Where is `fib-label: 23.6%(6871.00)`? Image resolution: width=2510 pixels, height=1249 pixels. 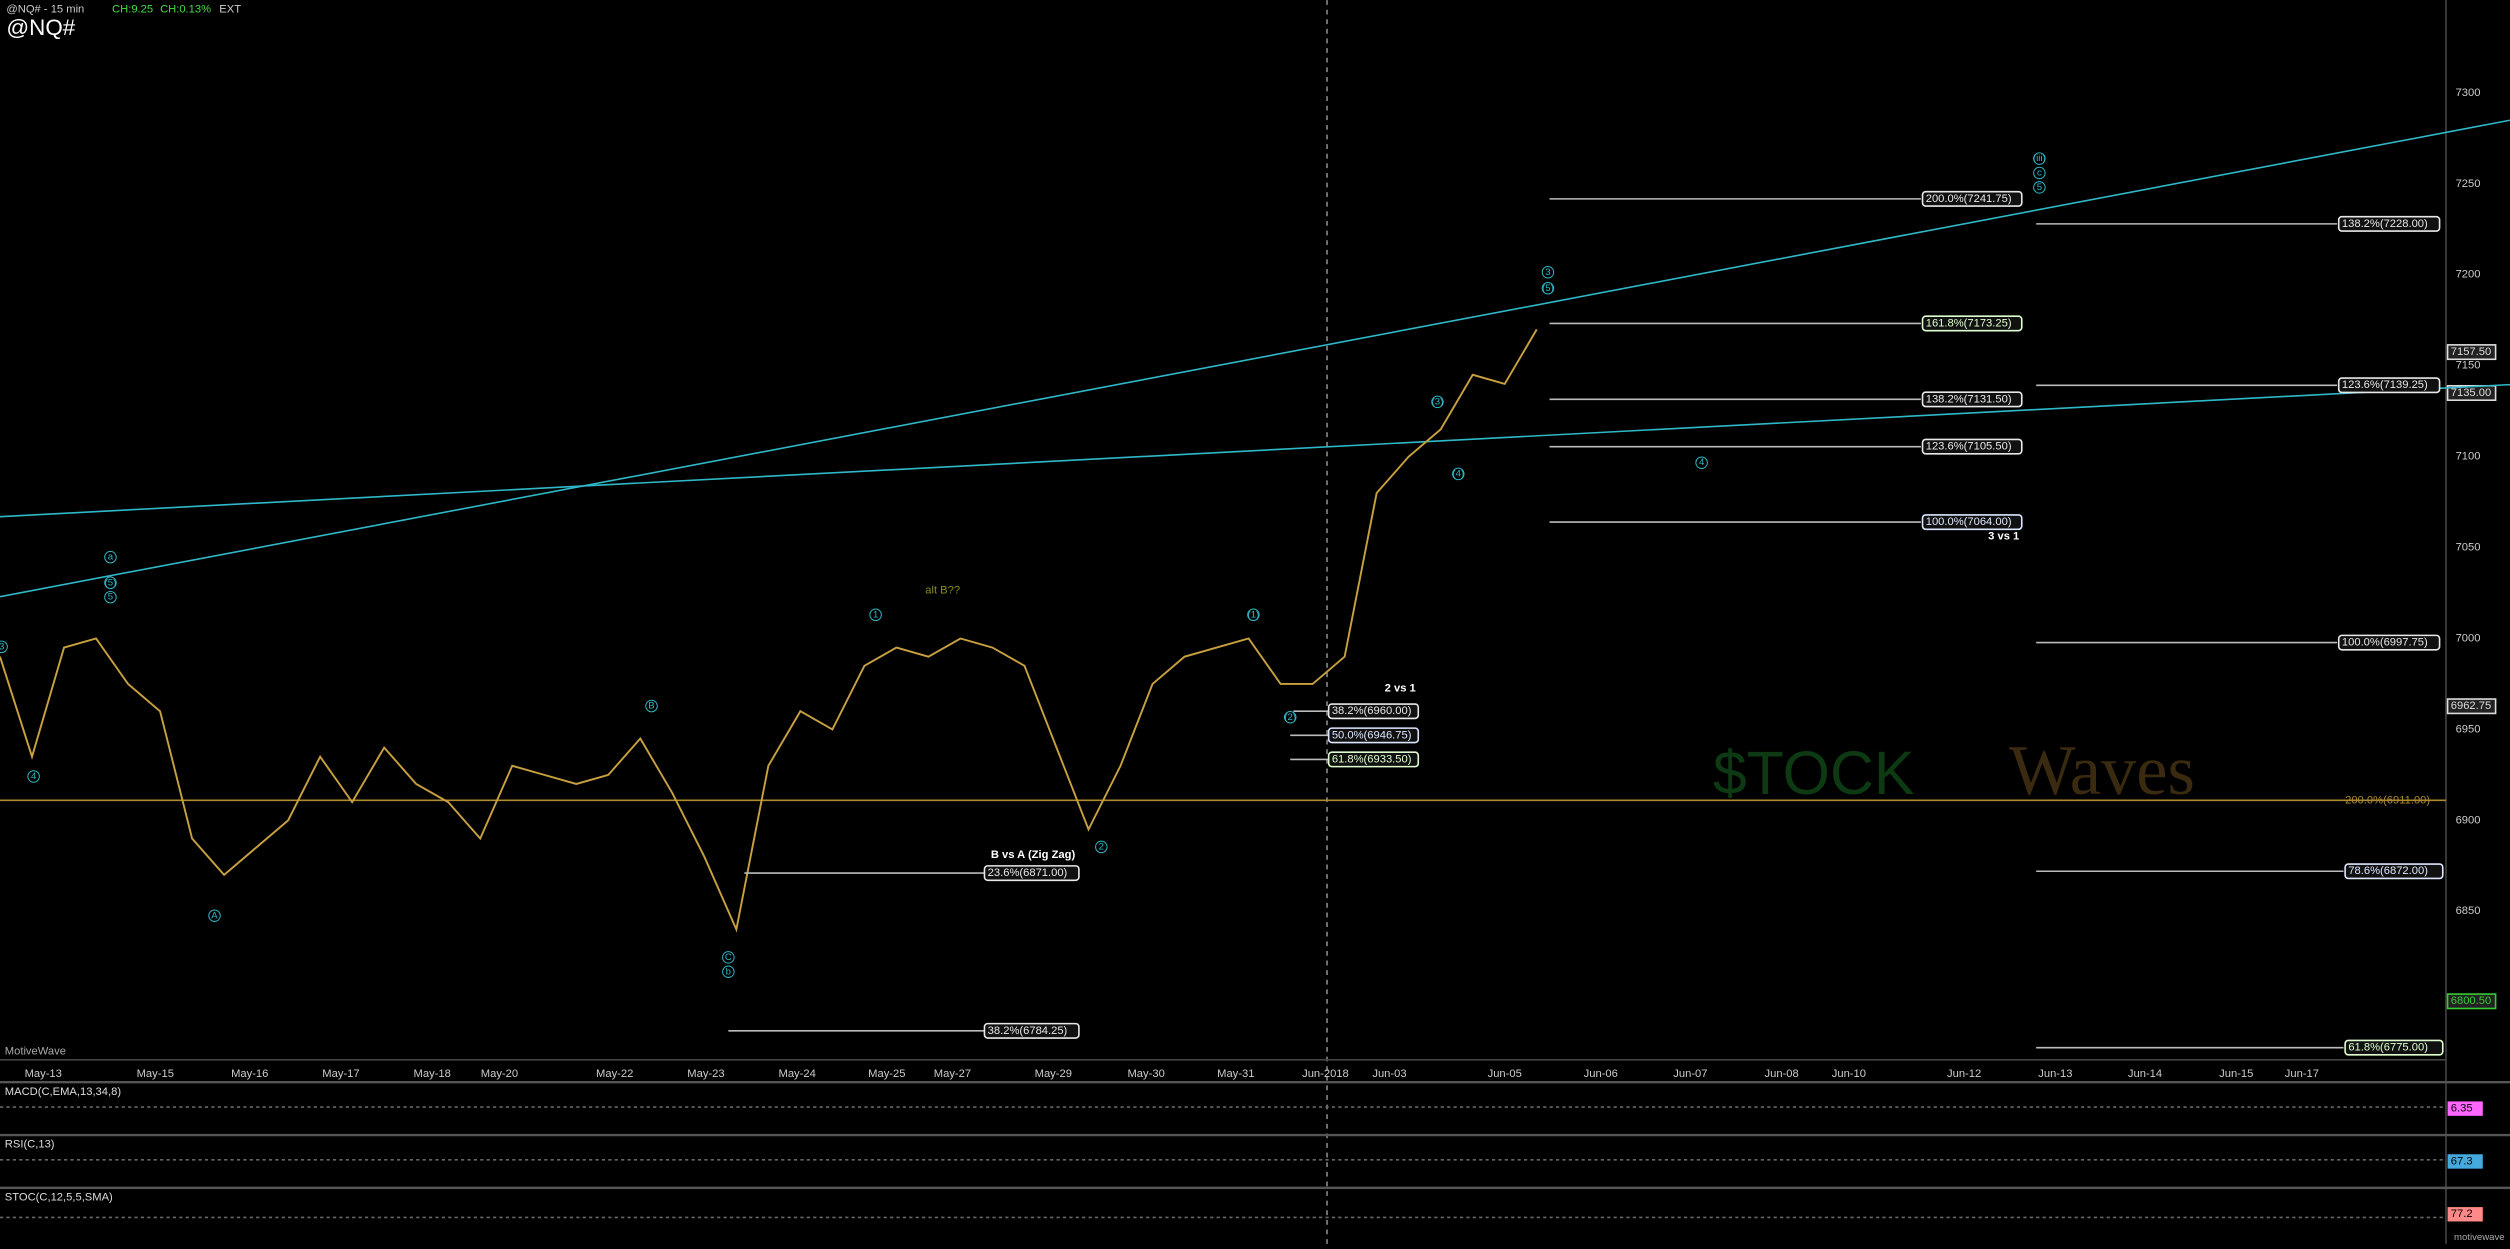
fib-label: 23.6%(6871.00) is located at coordinates (1028, 873).